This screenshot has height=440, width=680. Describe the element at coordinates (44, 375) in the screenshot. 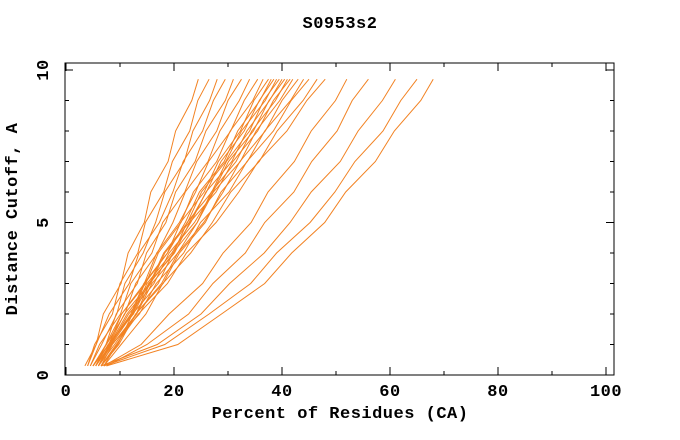

I see `y-tick-label: 0` at that location.